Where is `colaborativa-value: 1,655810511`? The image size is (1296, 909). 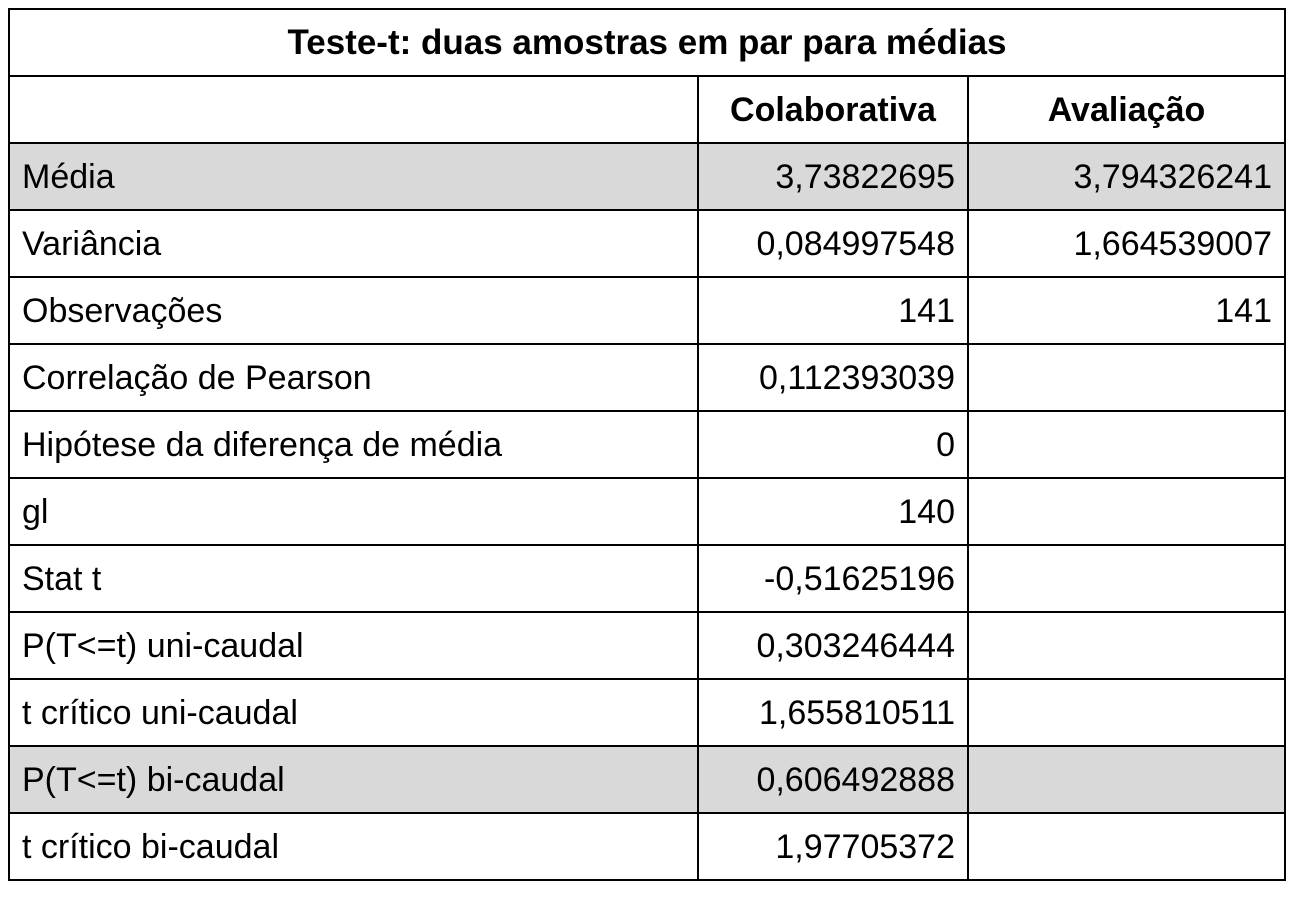 colaborativa-value: 1,655810511 is located at coordinates (833, 712).